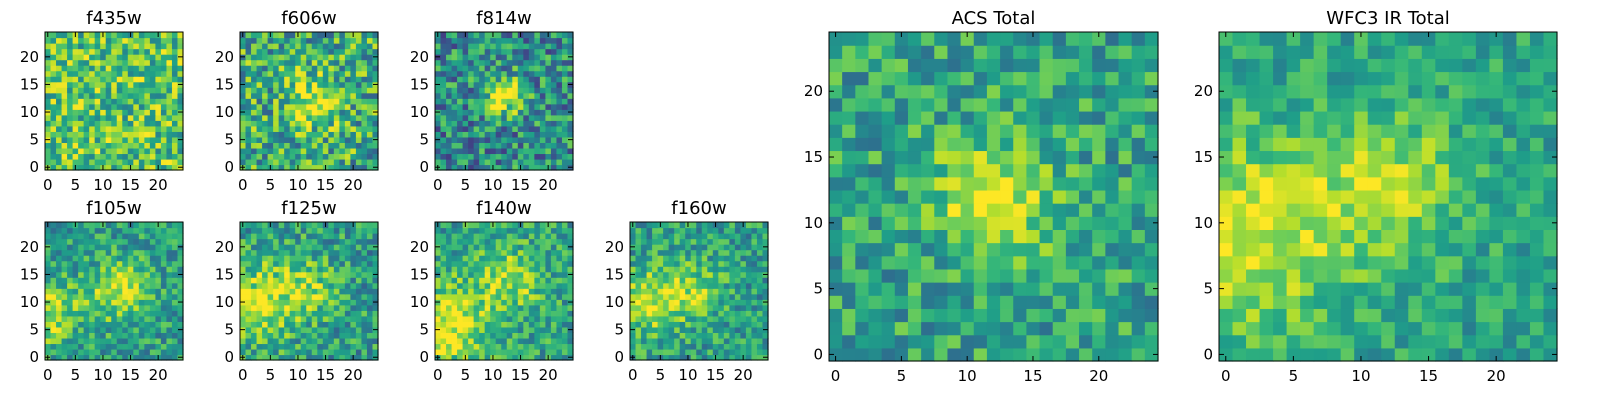 Image resolution: width=1600 pixels, height=400 pixels. What do you see at coordinates (130, 185) in the screenshot?
I see `x-tick-label: 15` at bounding box center [130, 185].